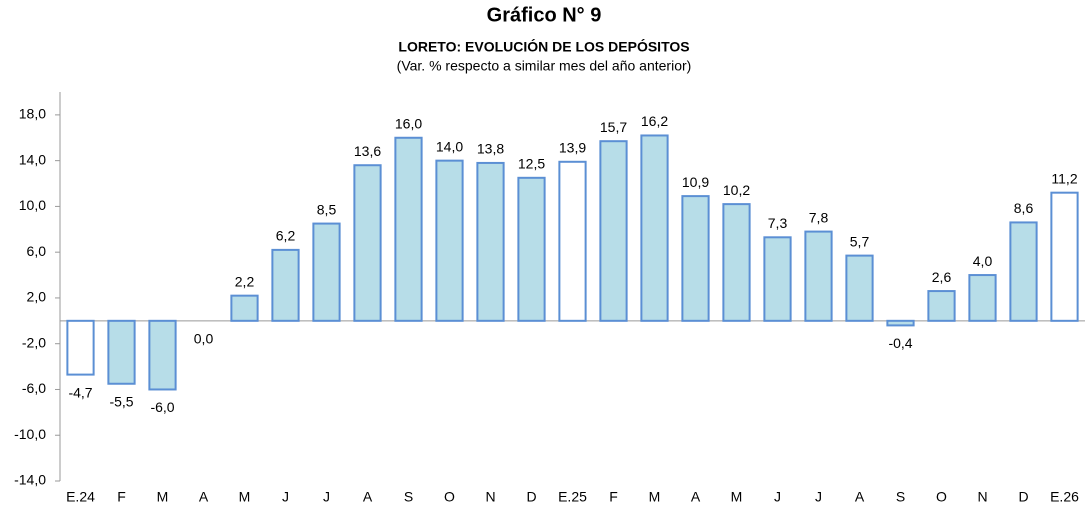 This screenshot has height=511, width=1088. I want to click on value-label: 4,0, so click(983, 261).